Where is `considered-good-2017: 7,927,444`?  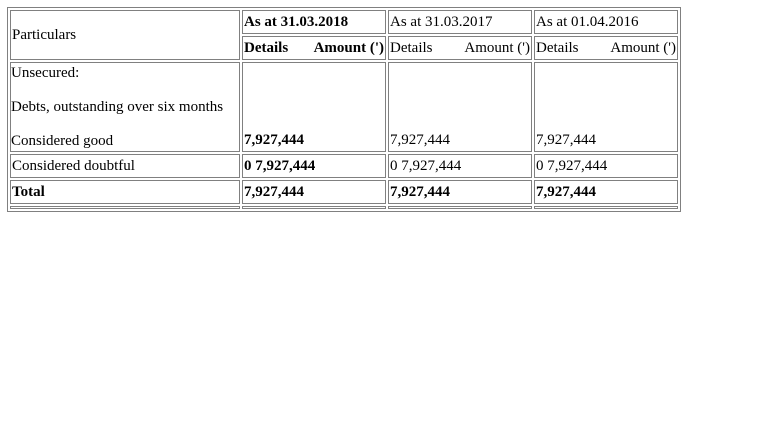 considered-good-2017: 7,927,444 is located at coordinates (460, 107).